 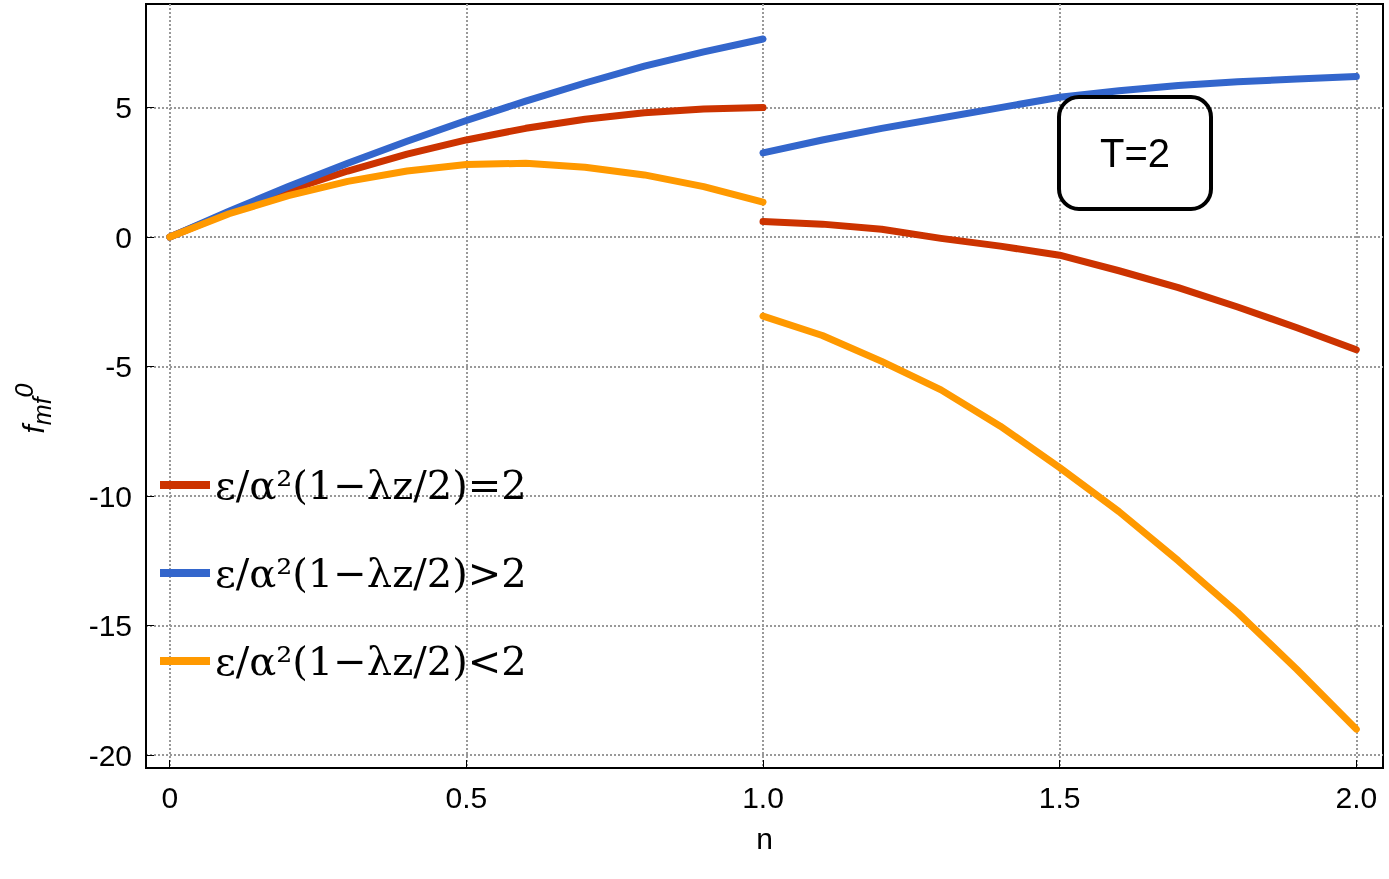 What do you see at coordinates (1059, 797) in the screenshot?
I see `x-tick-label: 1.5` at bounding box center [1059, 797].